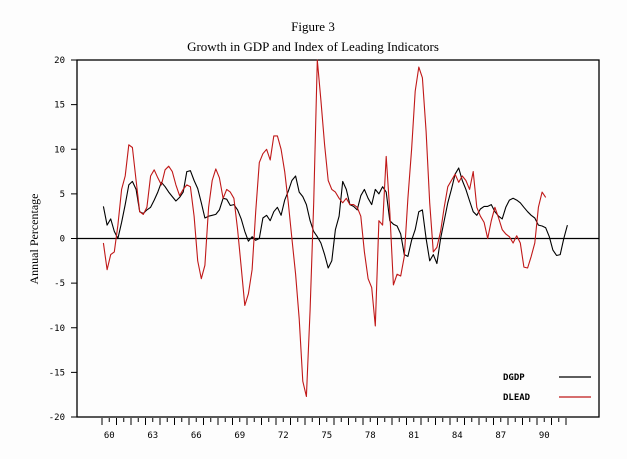  Describe the element at coordinates (514, 378) in the screenshot. I see `legend-label-dgdp: DGDP` at that location.